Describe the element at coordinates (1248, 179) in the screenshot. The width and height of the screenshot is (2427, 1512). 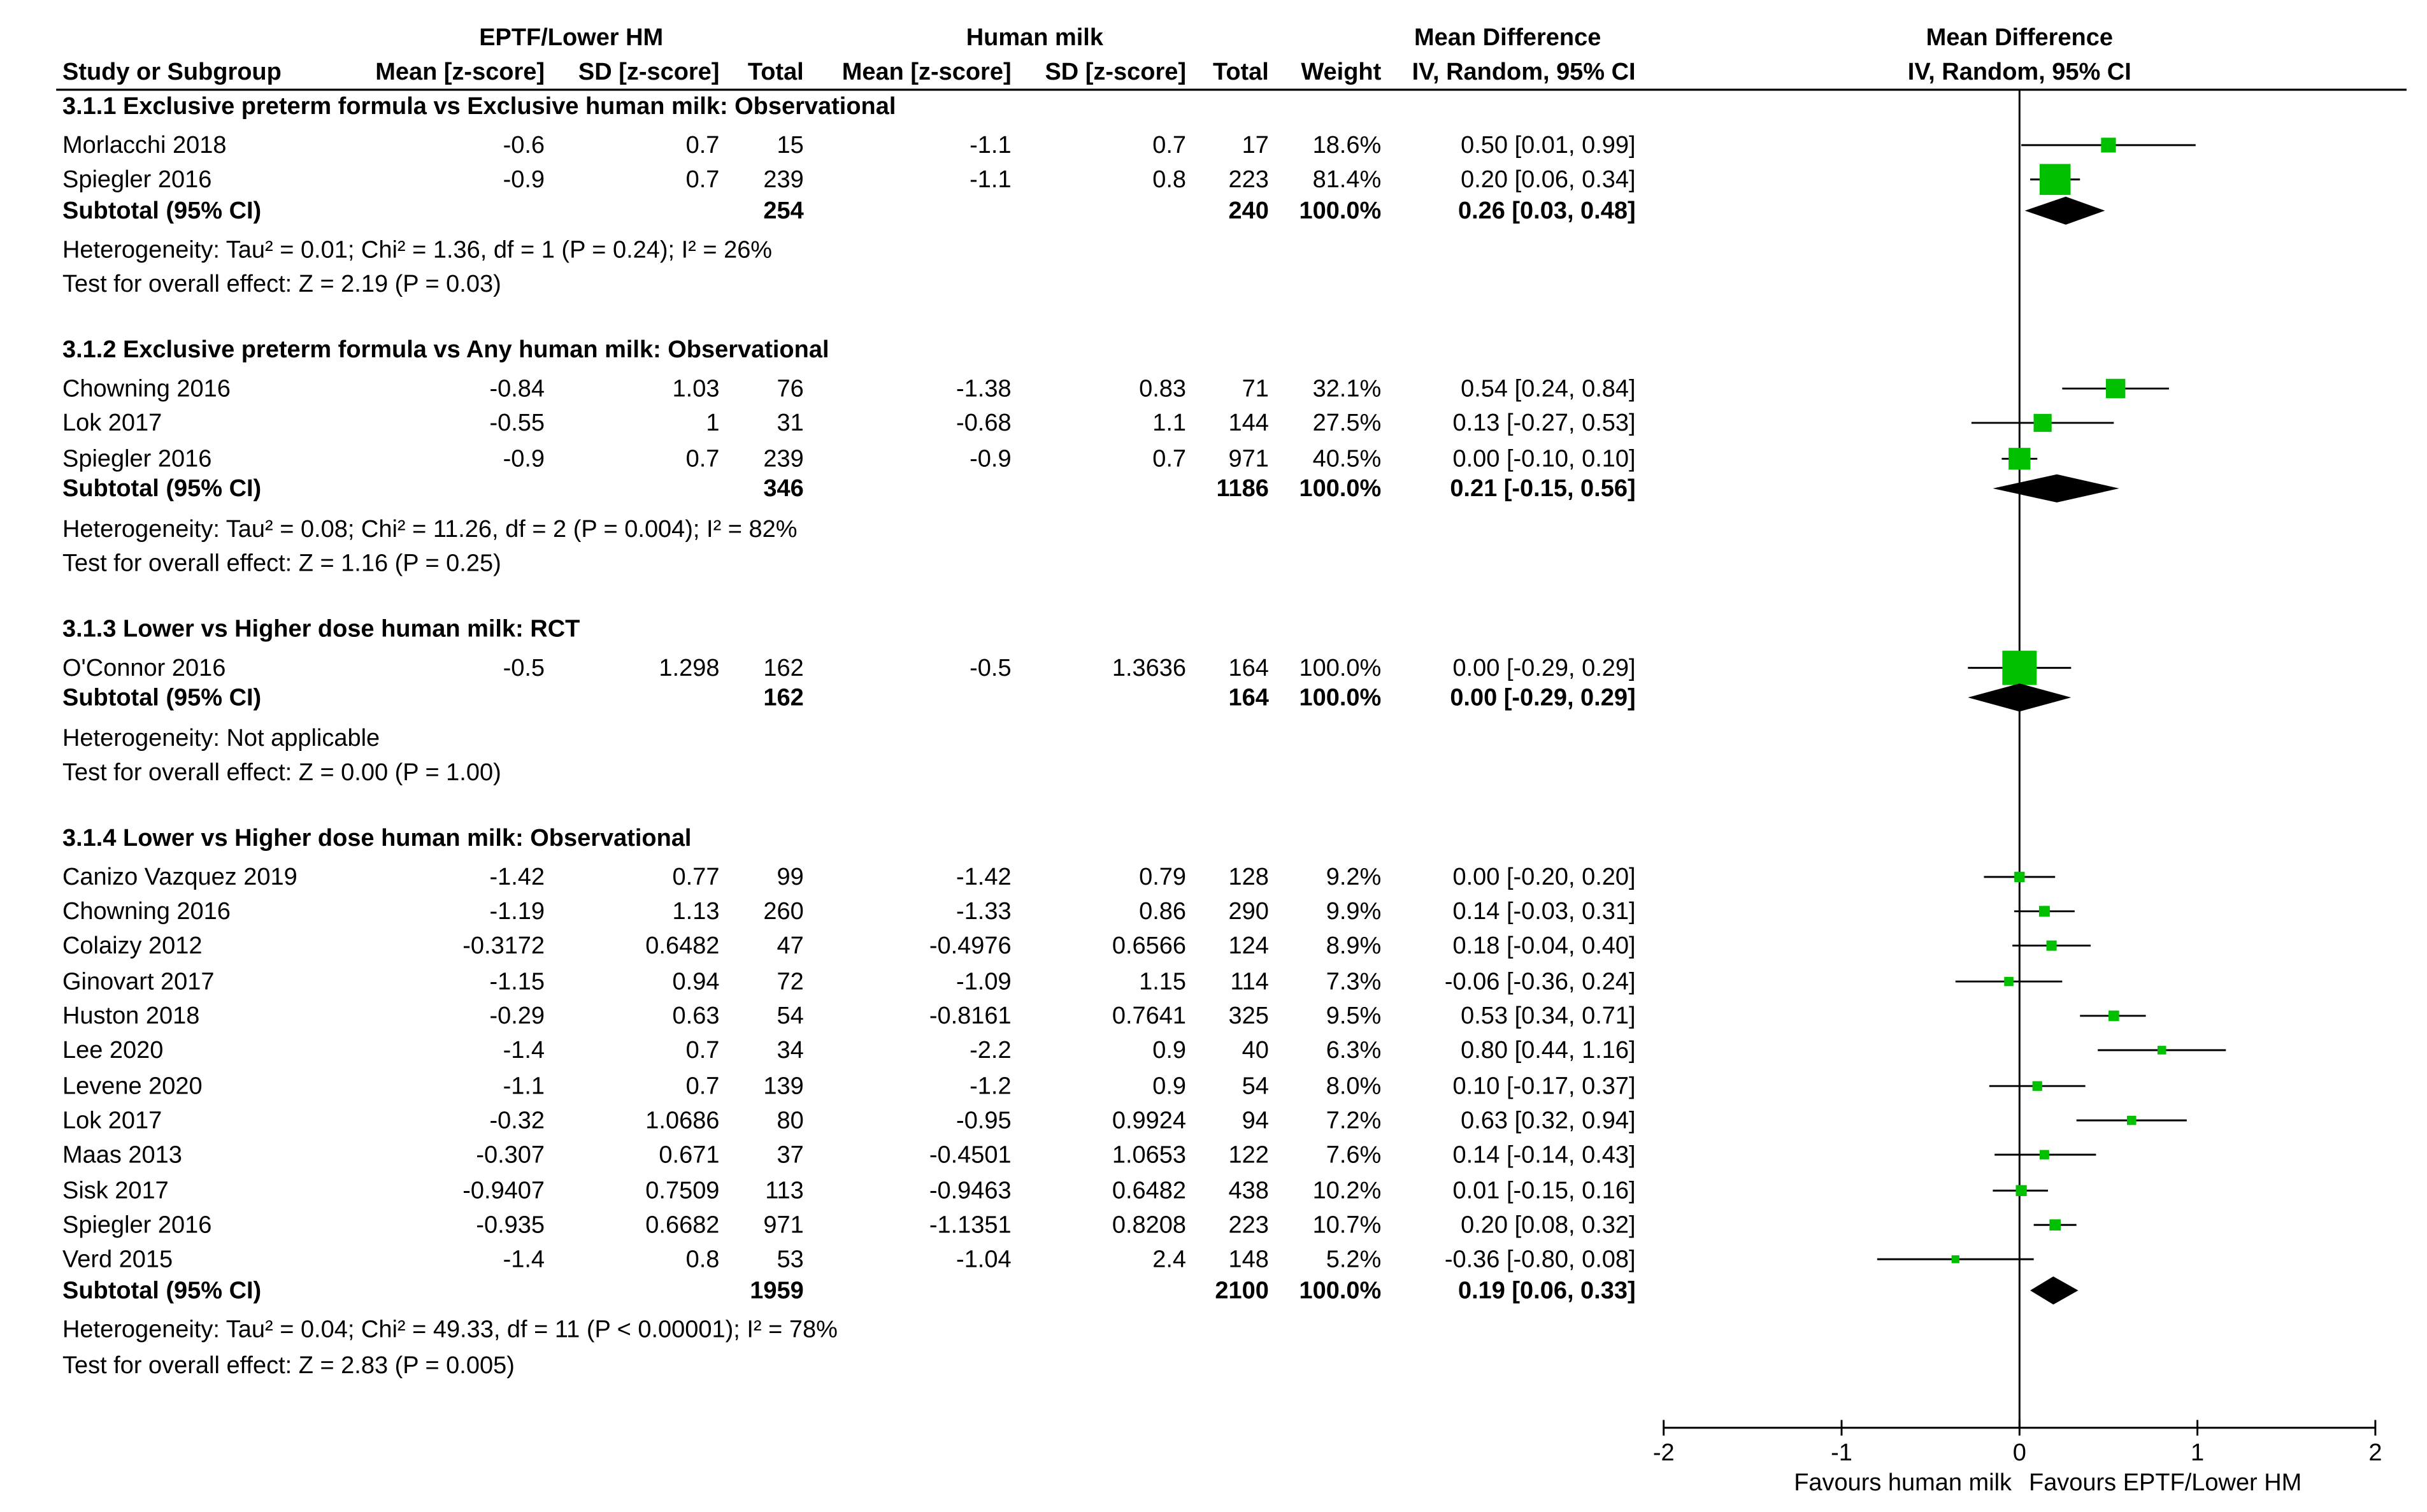
I see `total2-cell: 223` at that location.